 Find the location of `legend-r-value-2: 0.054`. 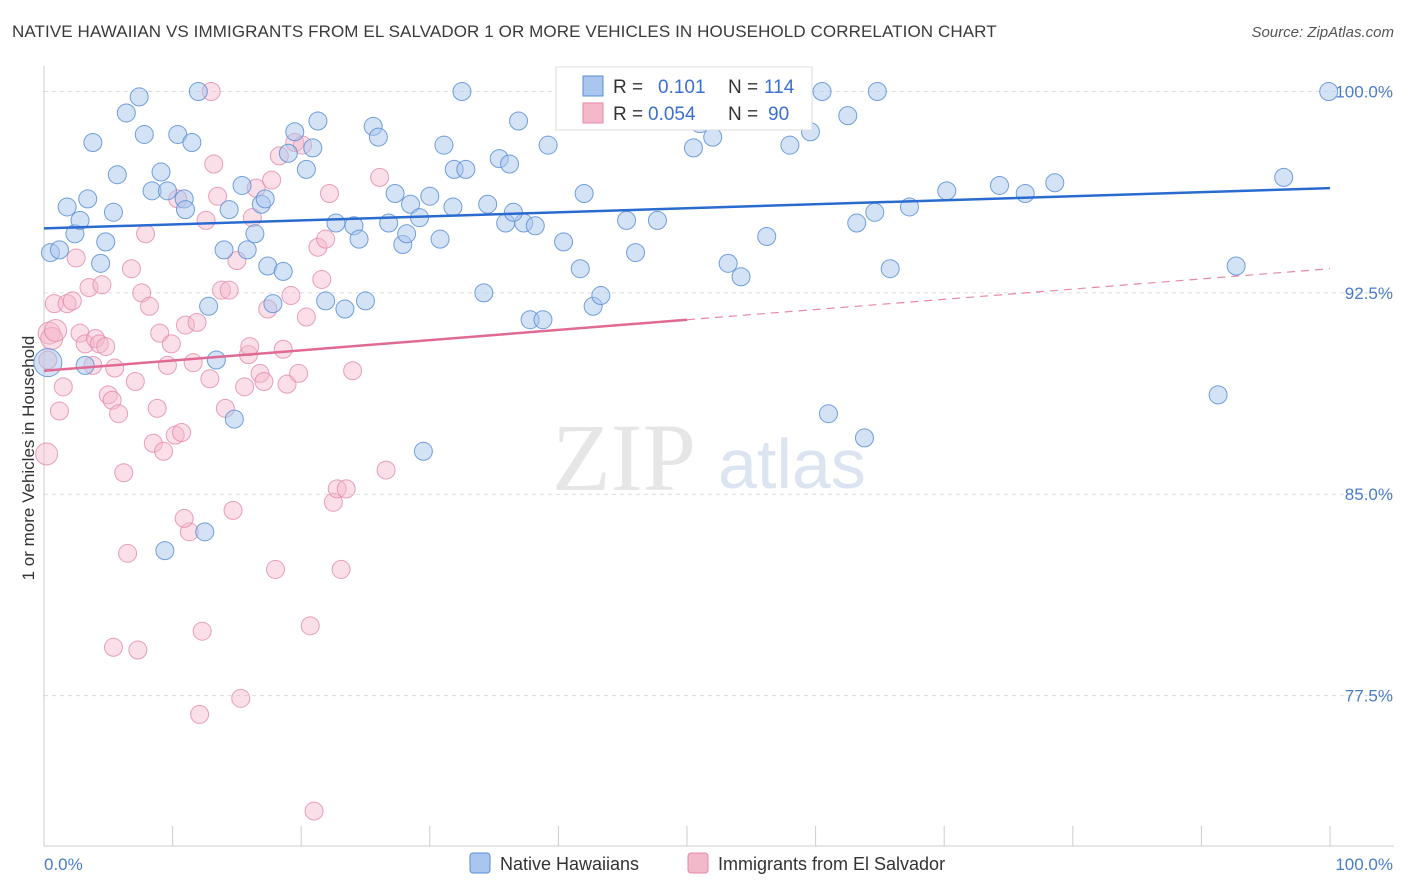

legend-r-value-2: 0.054 is located at coordinates (672, 114).